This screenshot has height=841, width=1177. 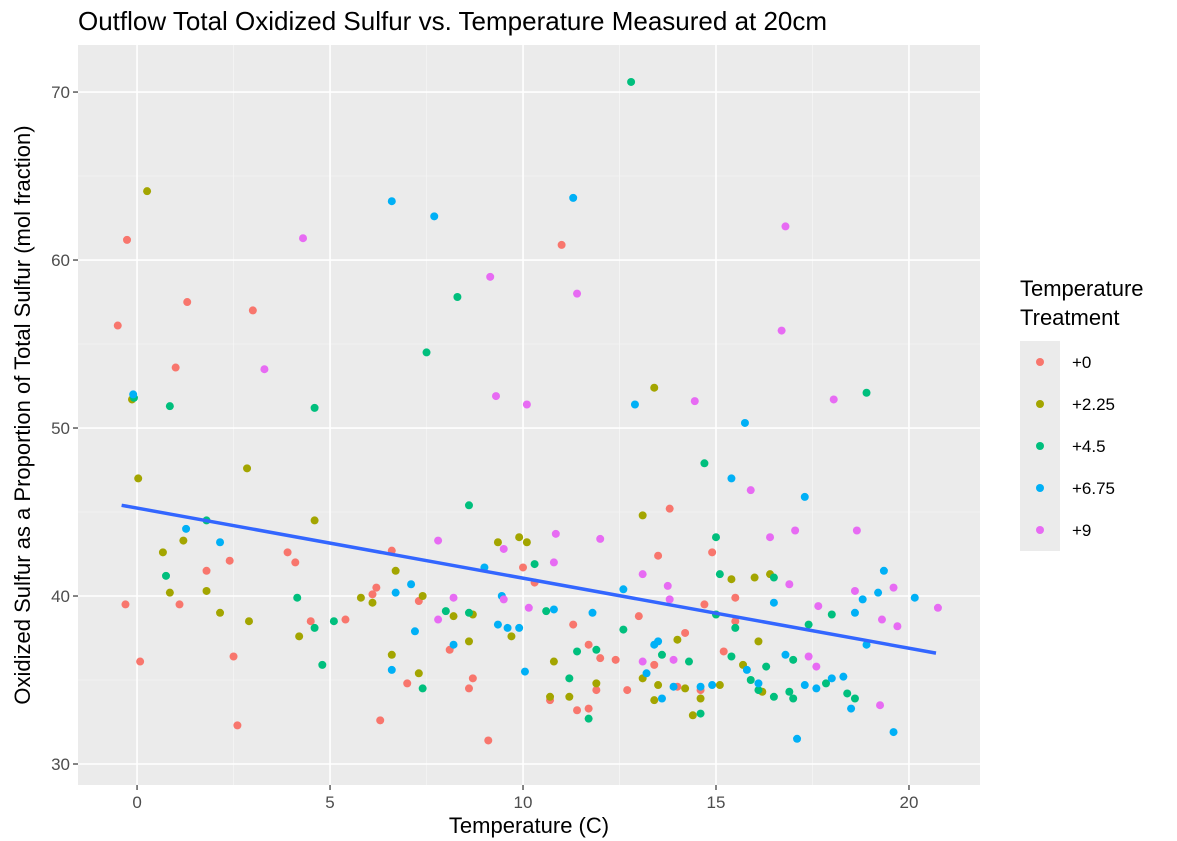 What do you see at coordinates (1081, 530) in the screenshot?
I see `legend-label: +9` at bounding box center [1081, 530].